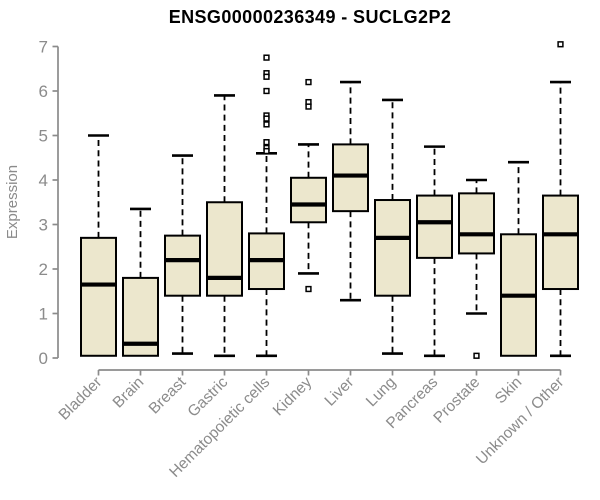  I want to click on x-tick-label: Kidney, so click(293, 397).